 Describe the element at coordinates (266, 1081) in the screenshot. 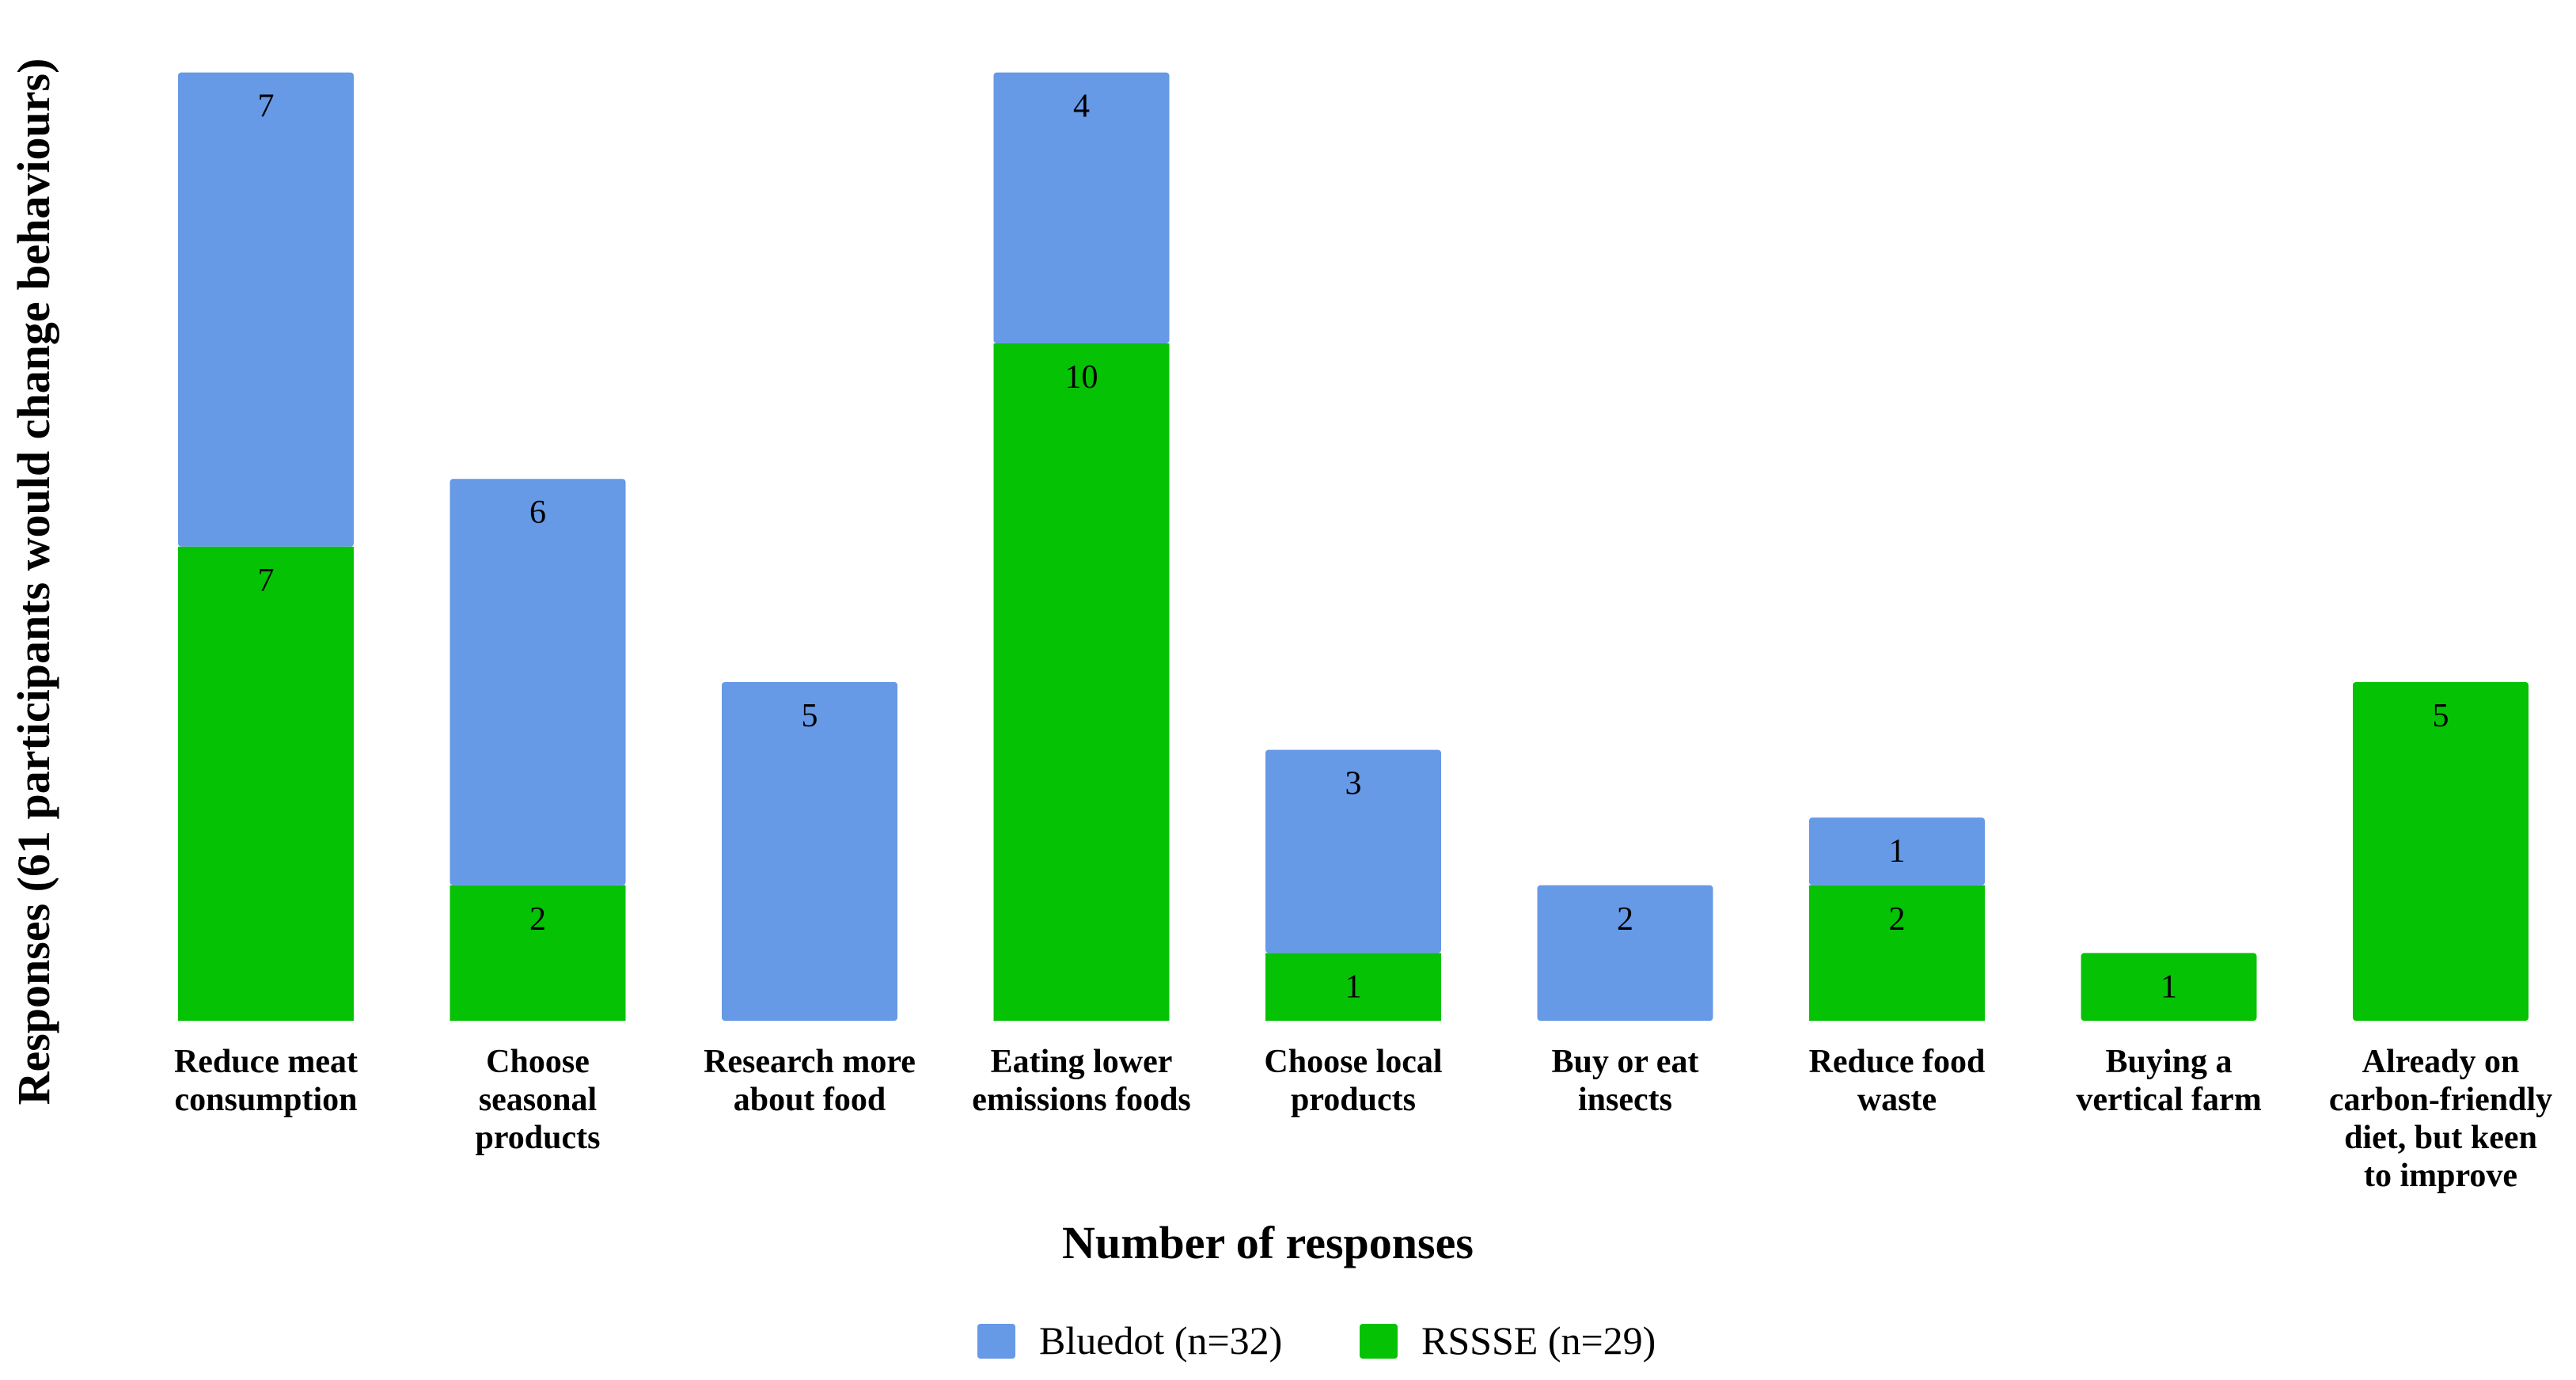

I see `x-tick-label-1: Reduce meat consumption` at that location.